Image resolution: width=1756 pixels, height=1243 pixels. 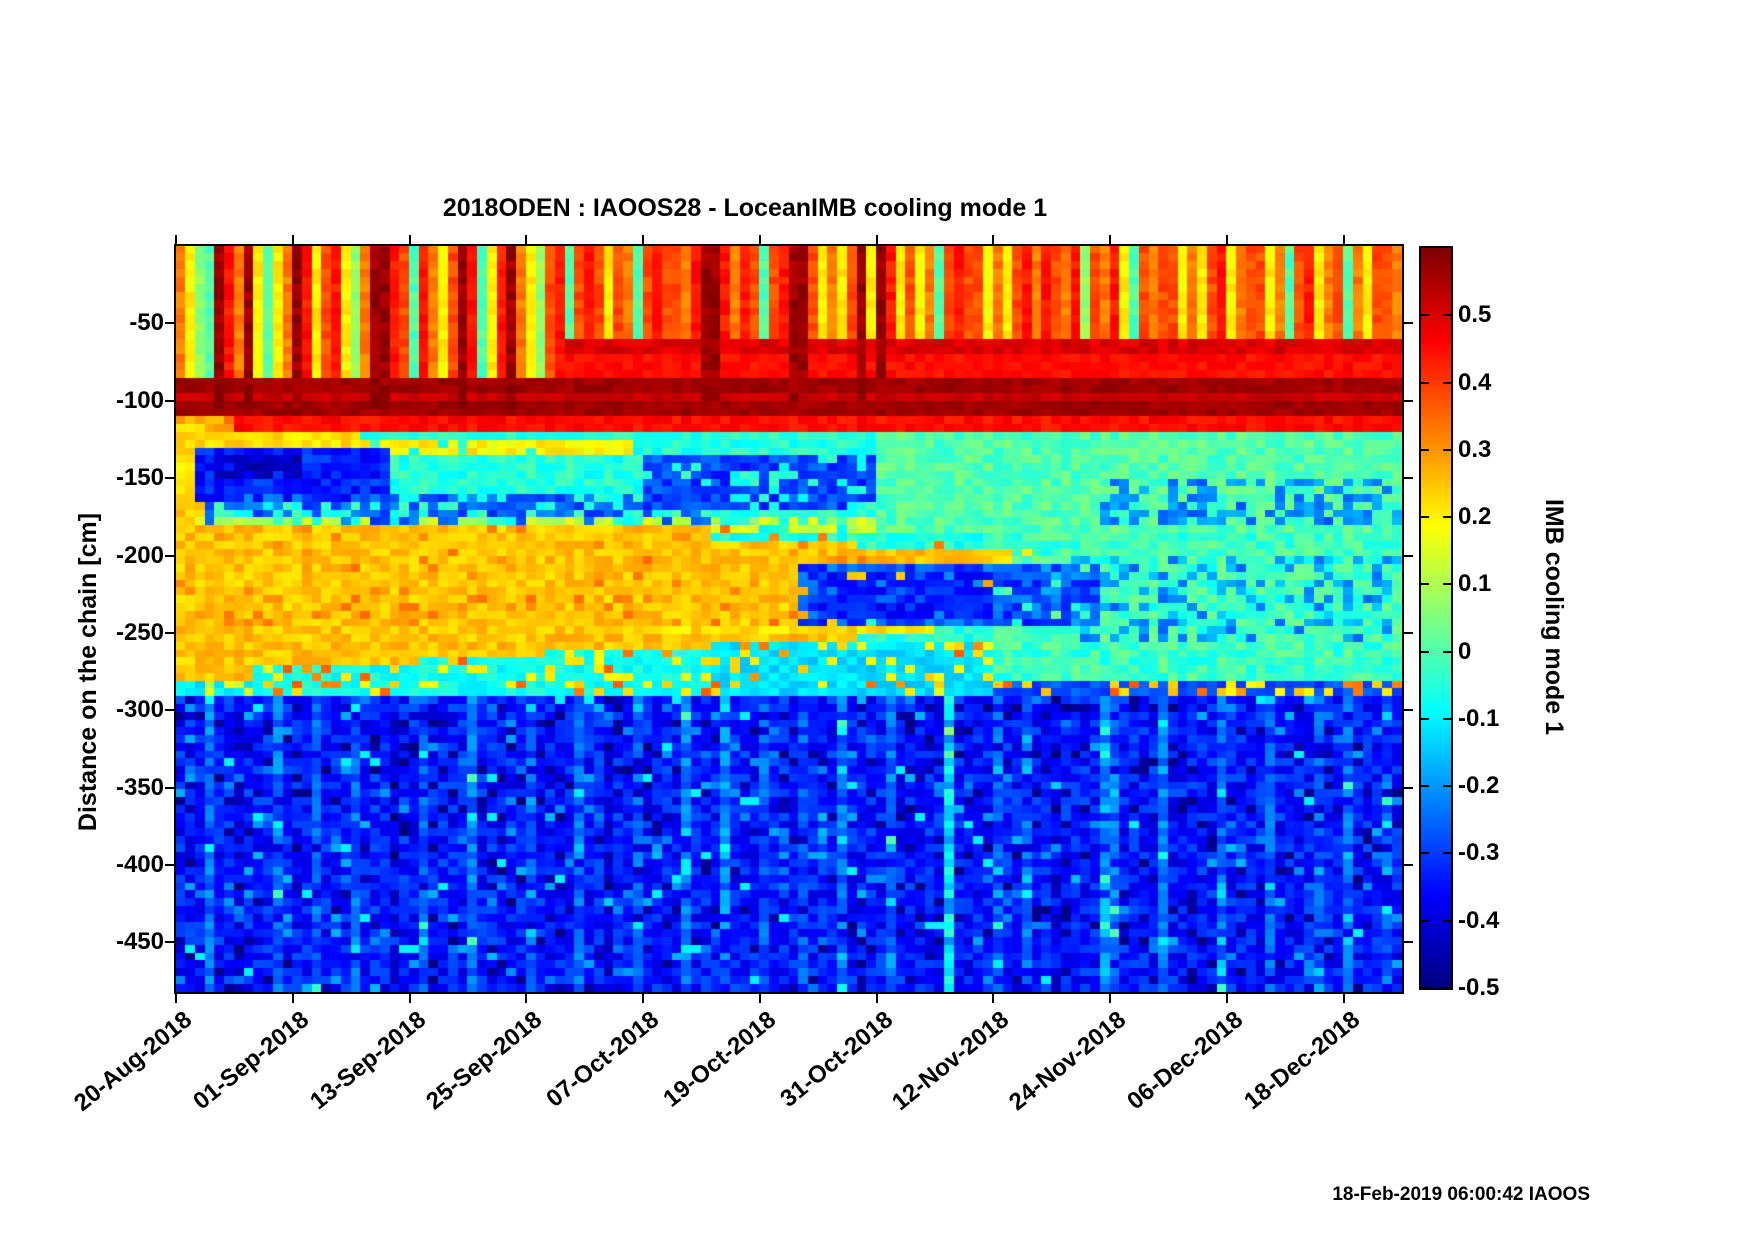 What do you see at coordinates (1479, 718) in the screenshot?
I see `colorbar-tick-label: -0.1` at bounding box center [1479, 718].